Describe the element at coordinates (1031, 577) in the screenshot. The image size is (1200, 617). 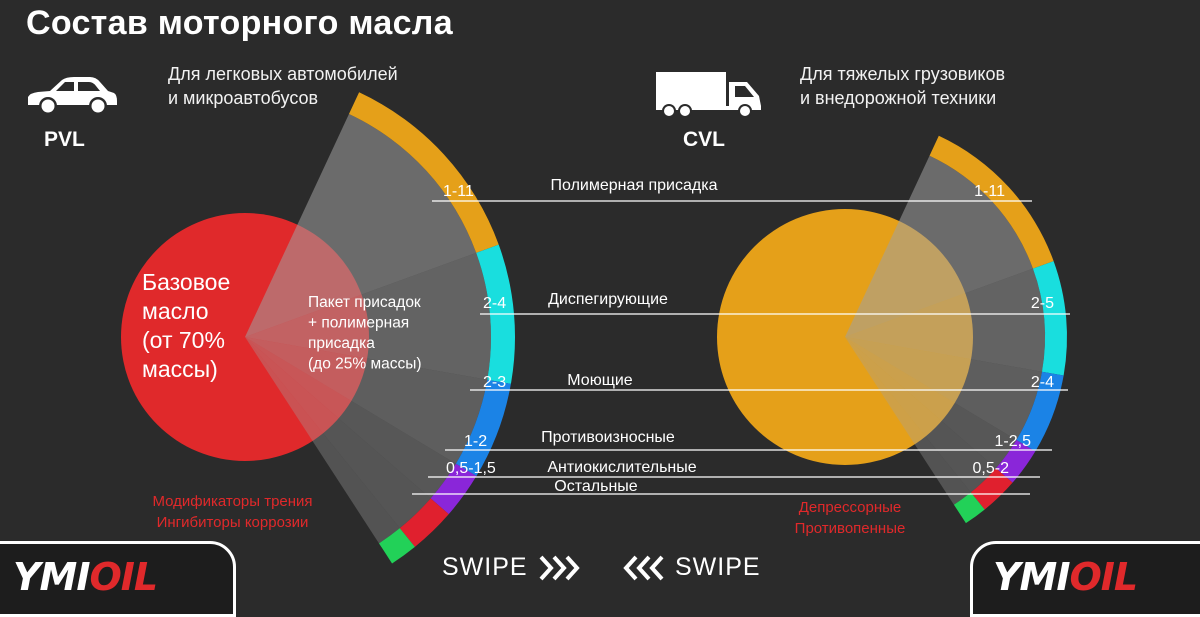
I see `logo-right-part1: YMI` at that location.